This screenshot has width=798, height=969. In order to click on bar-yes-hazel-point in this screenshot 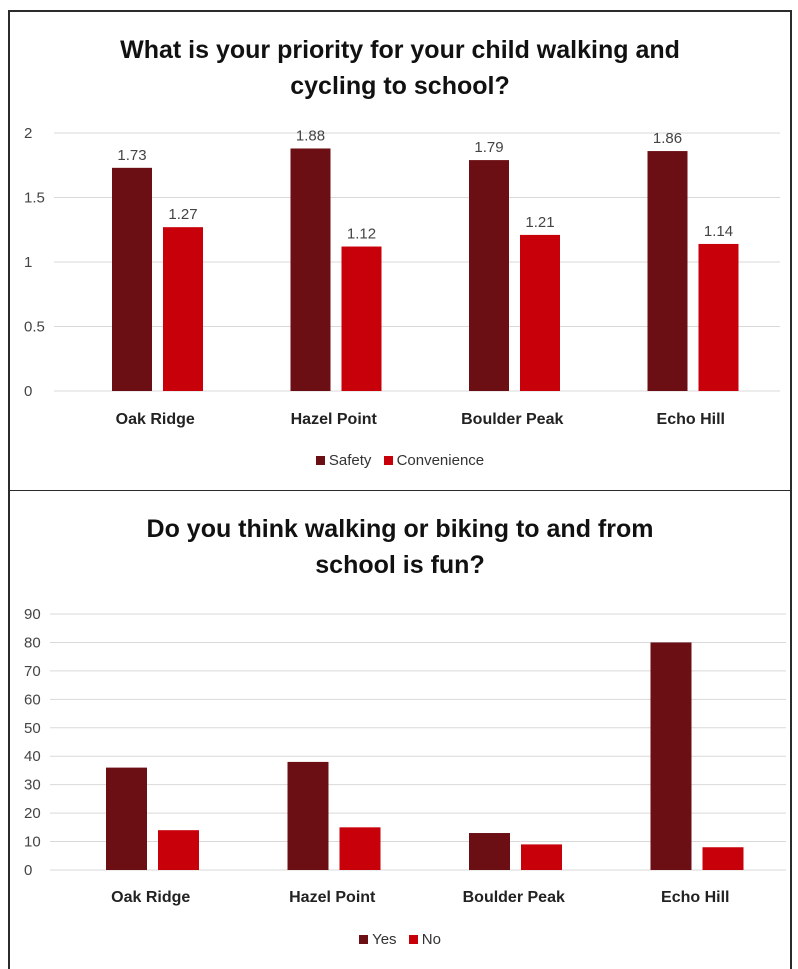, I will do `click(308, 815)`.